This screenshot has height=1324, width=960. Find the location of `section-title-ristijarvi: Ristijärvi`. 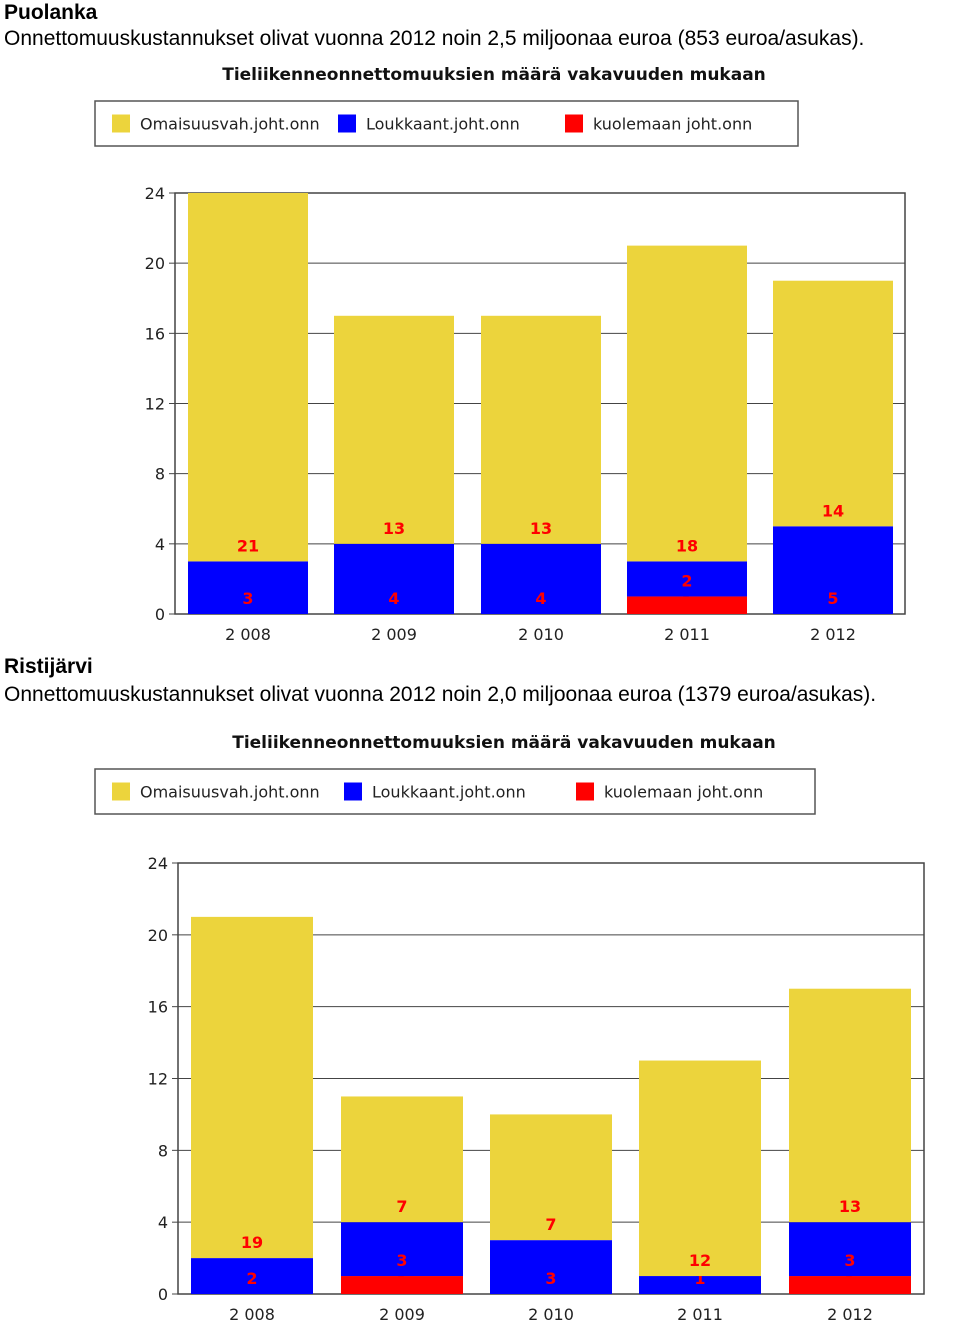

section-title-ristijarvi: Ristijärvi is located at coordinates (48, 666).